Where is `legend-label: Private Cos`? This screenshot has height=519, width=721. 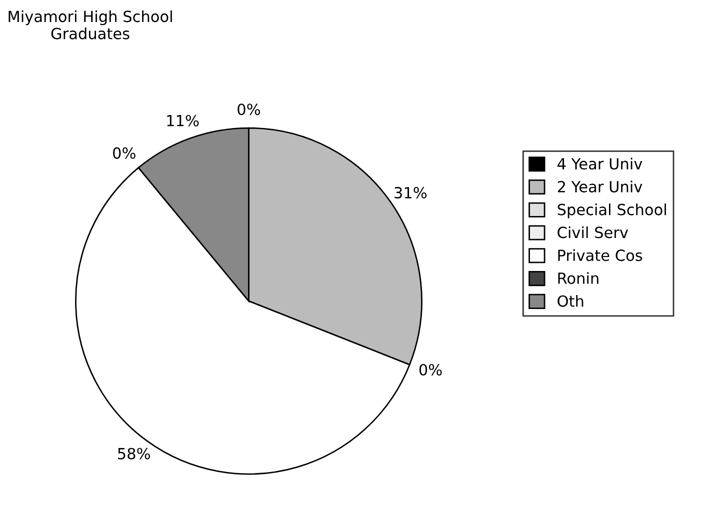
legend-label: Private Cos is located at coordinates (600, 255).